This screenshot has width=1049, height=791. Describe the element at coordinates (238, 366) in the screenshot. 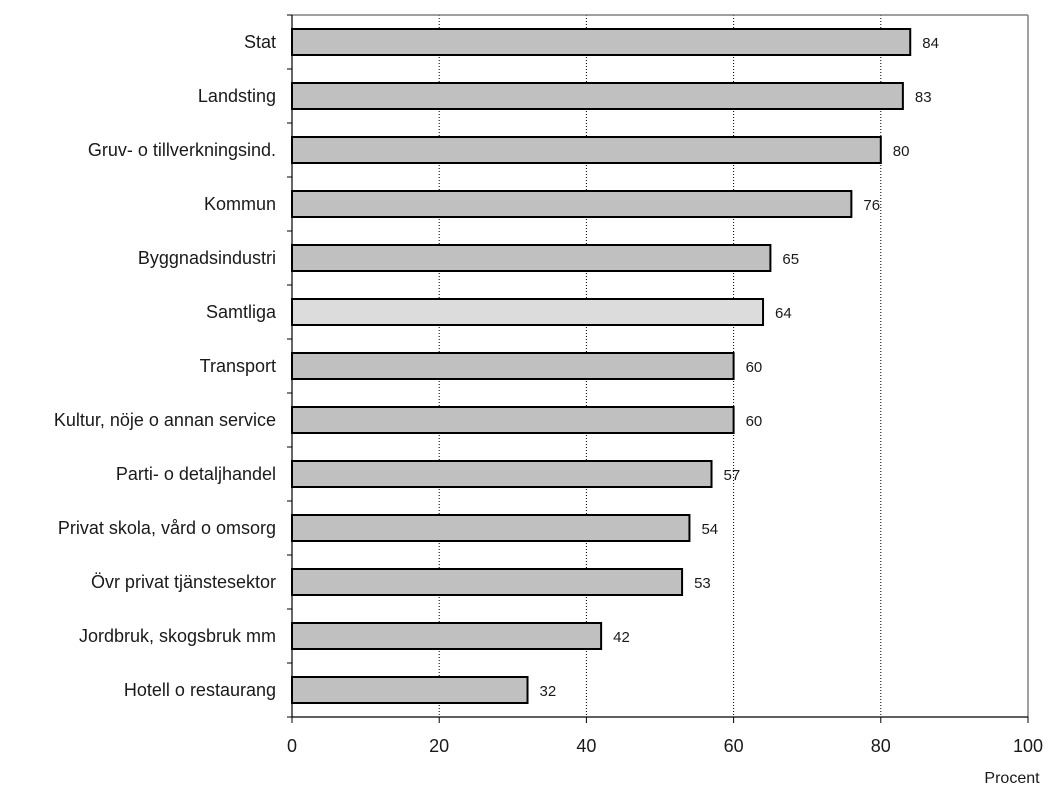

I see `category-label: Transport` at that location.